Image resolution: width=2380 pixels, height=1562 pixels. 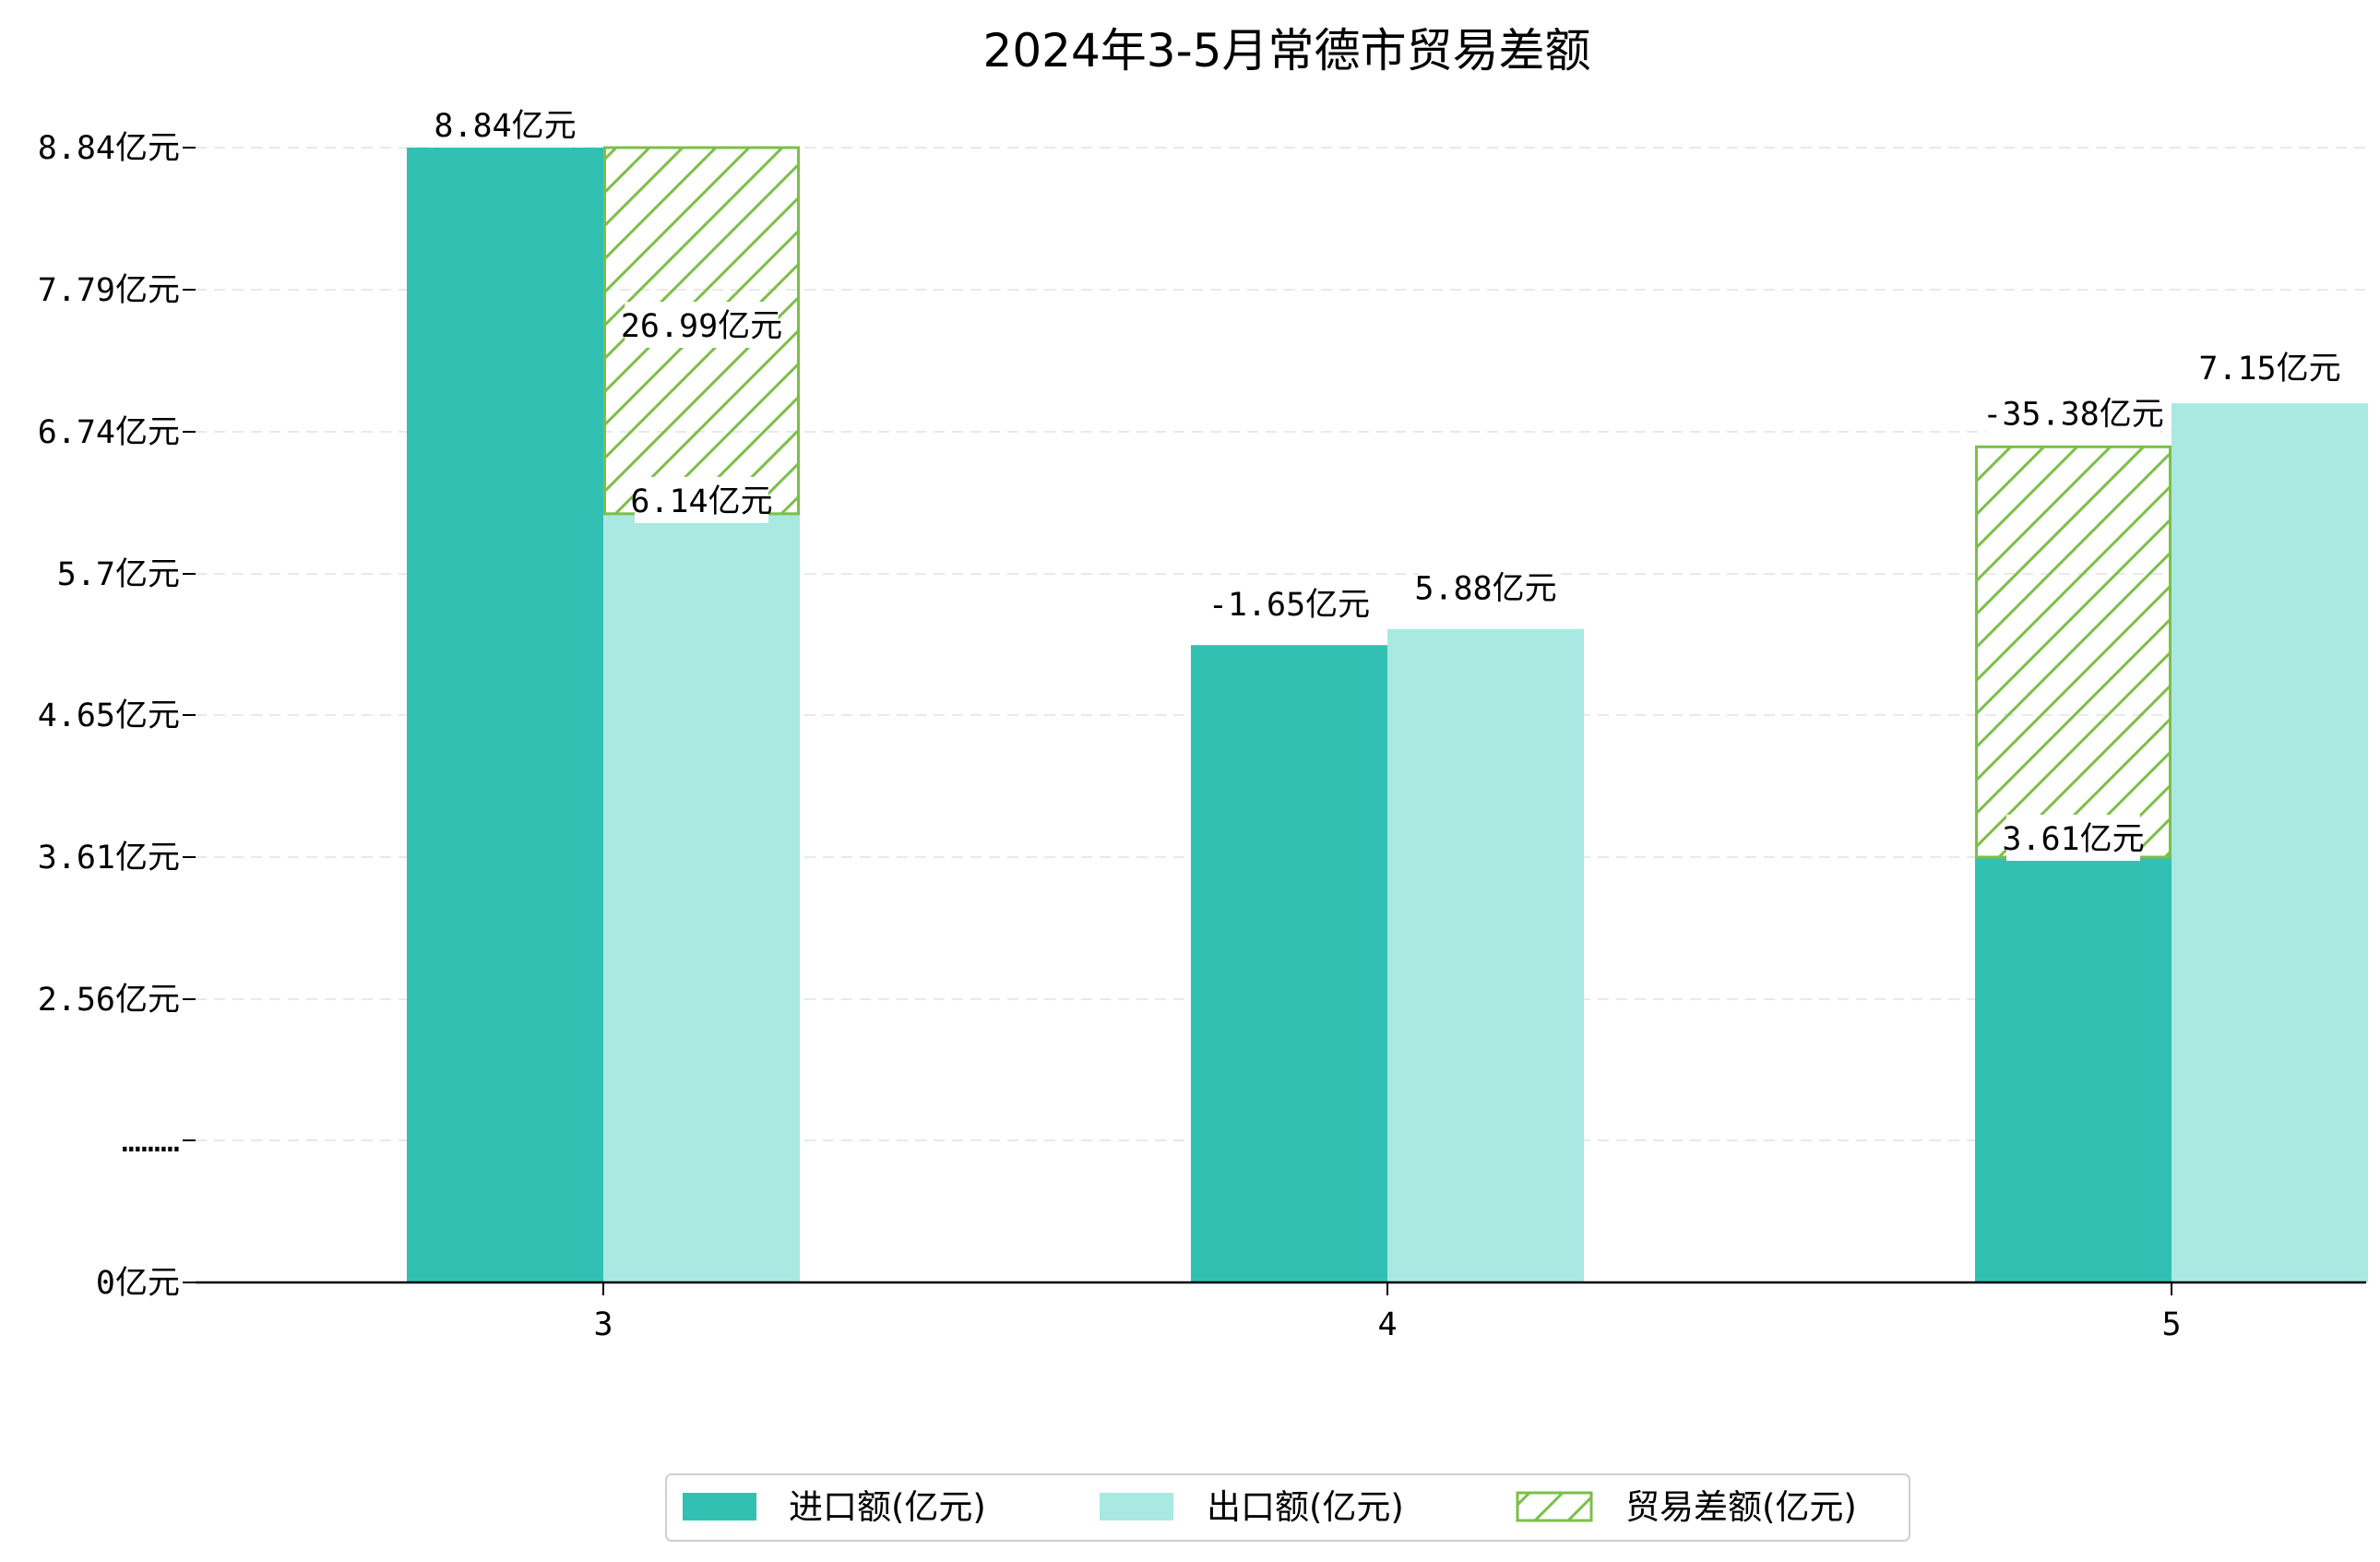 I want to click on data-label: -35.38亿元, so click(x=2072, y=414).